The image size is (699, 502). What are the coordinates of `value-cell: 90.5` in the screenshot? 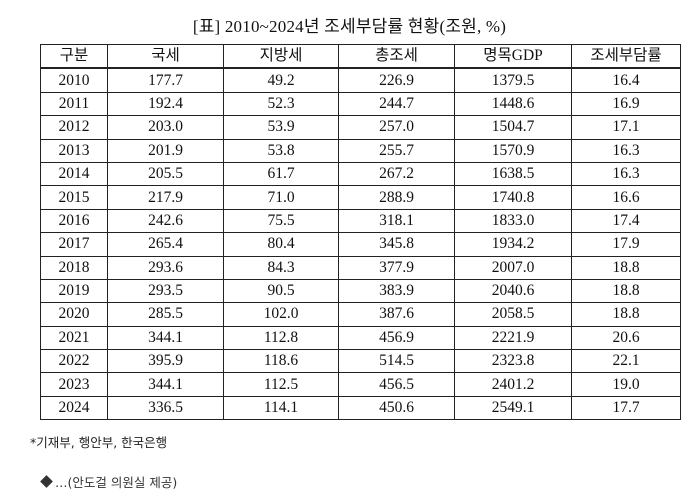 It's located at (281, 291).